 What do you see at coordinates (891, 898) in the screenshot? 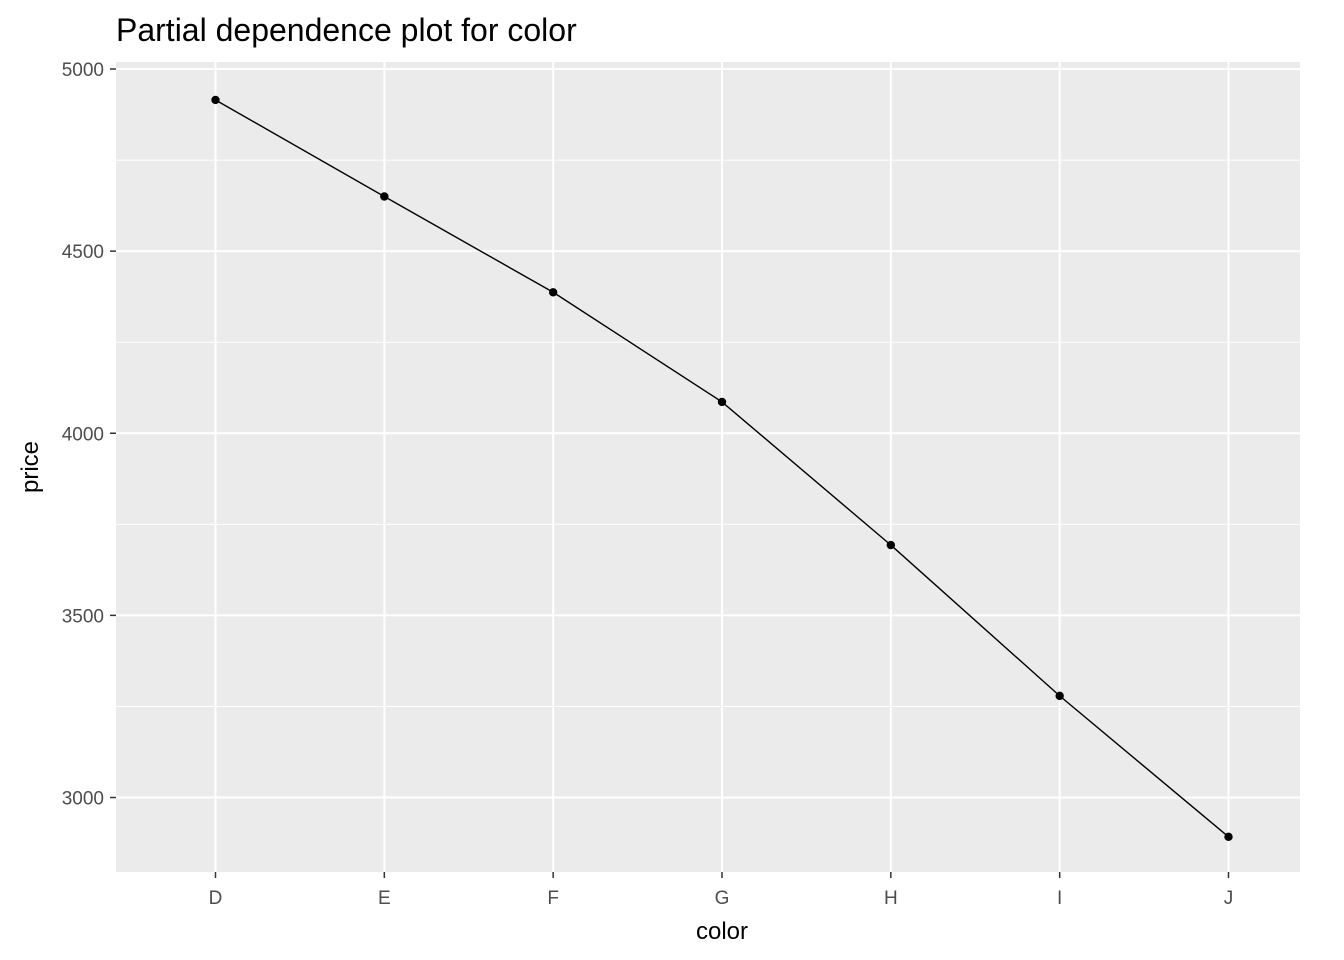
I see `x-tick-label: H` at bounding box center [891, 898].